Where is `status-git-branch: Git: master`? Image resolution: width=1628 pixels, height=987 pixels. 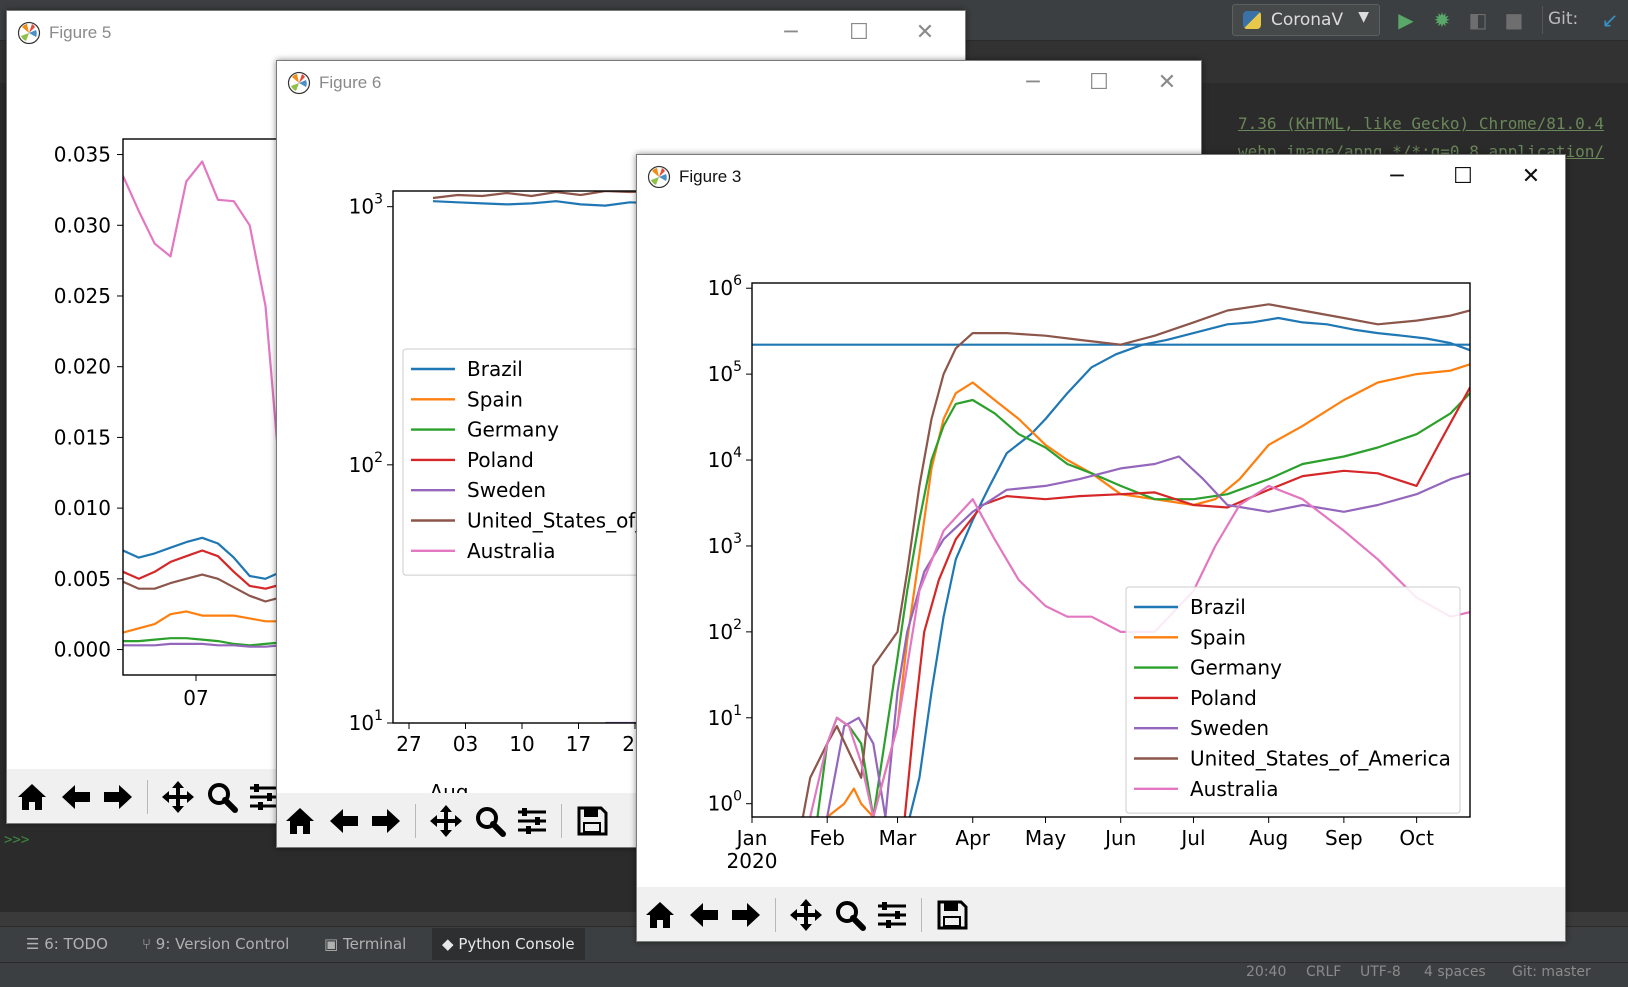 status-git-branch: Git: master is located at coordinates (1551, 972).